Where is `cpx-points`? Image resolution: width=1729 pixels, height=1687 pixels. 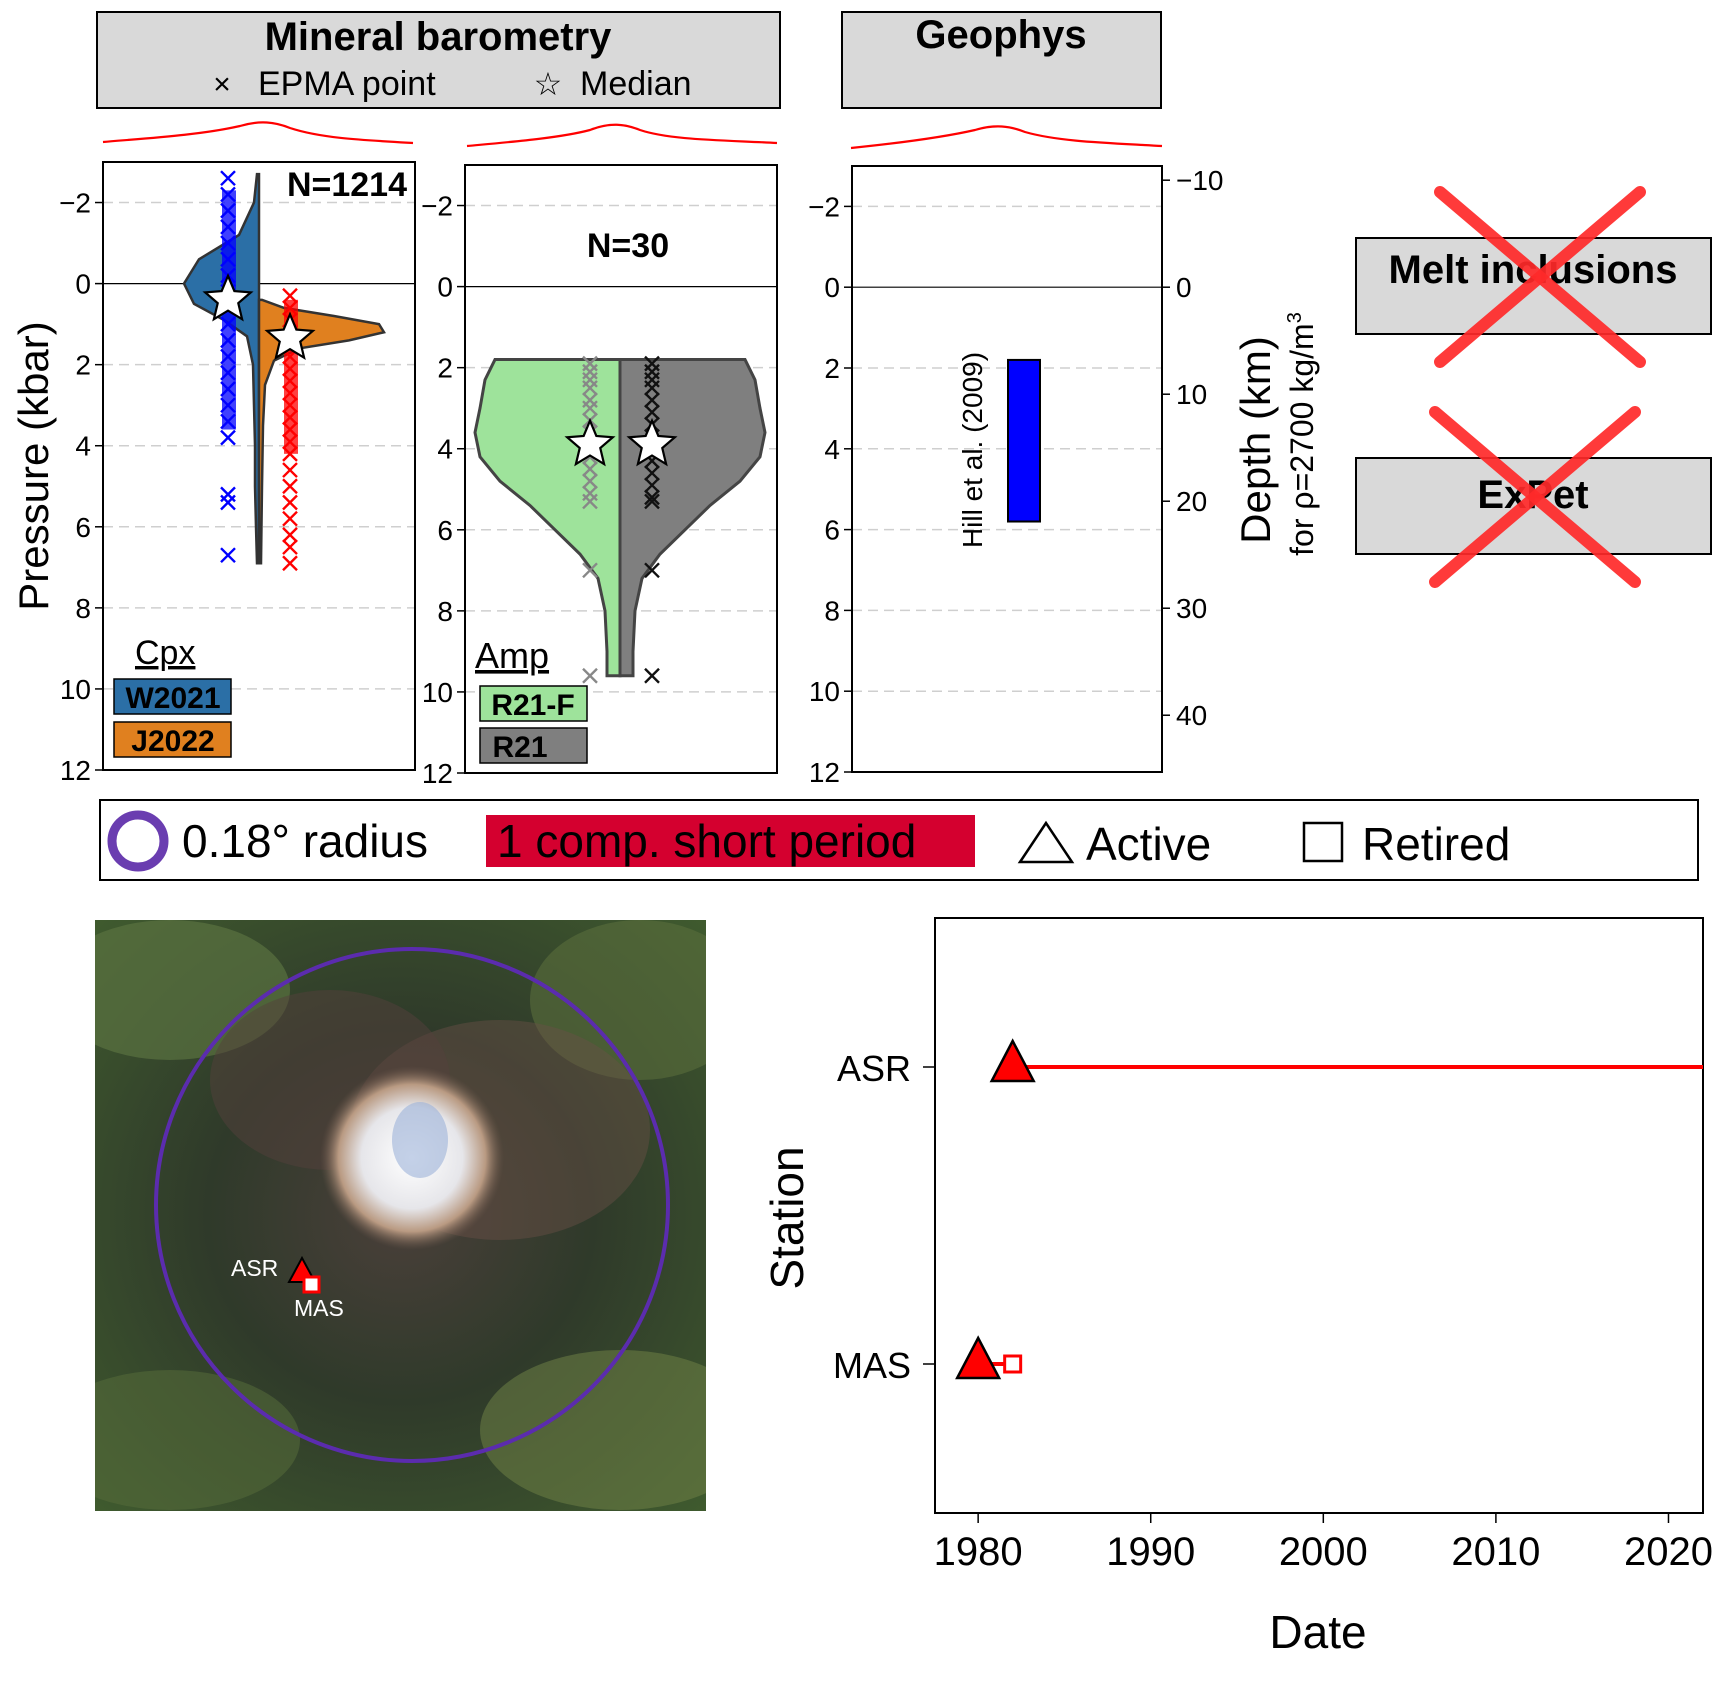
cpx-points is located at coordinates (259, 371).